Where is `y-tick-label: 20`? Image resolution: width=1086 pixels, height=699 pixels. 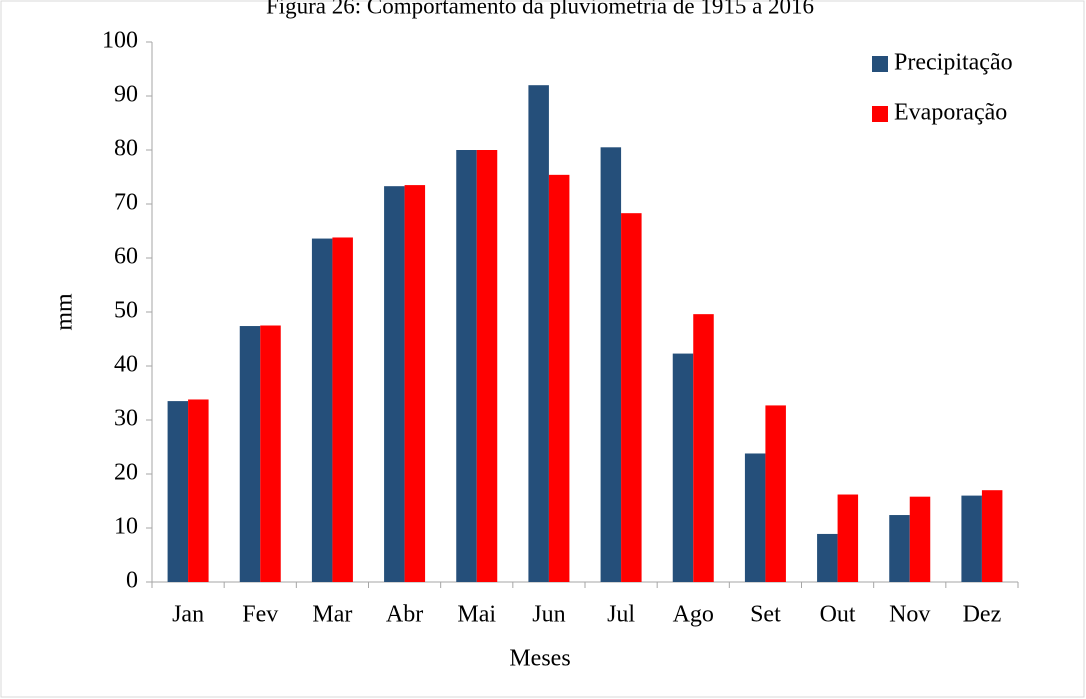
y-tick-label: 20 is located at coordinates (126, 473).